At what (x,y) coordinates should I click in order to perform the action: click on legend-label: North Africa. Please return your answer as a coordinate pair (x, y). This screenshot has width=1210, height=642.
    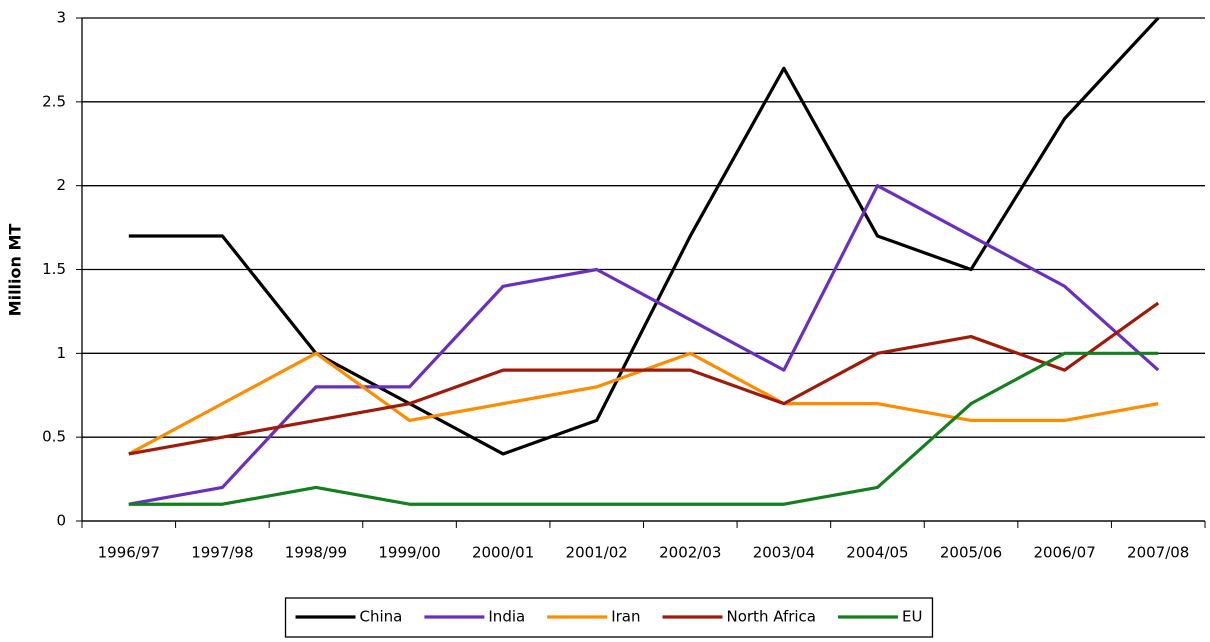
    Looking at the image, I should click on (771, 617).